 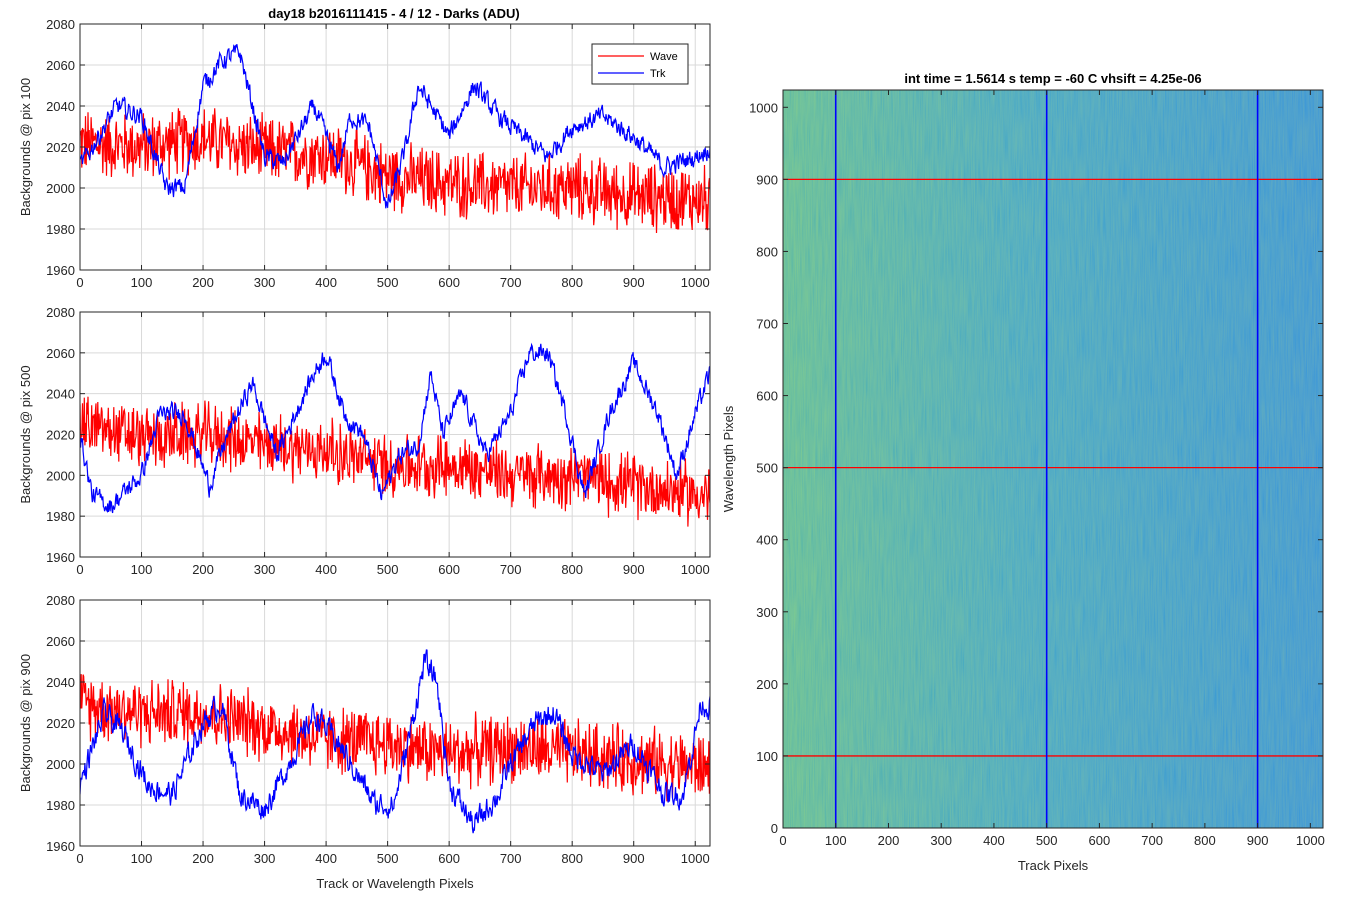 What do you see at coordinates (25, 723) in the screenshot?
I see `y-axis-label: Backgrounds @ pix 900` at bounding box center [25, 723].